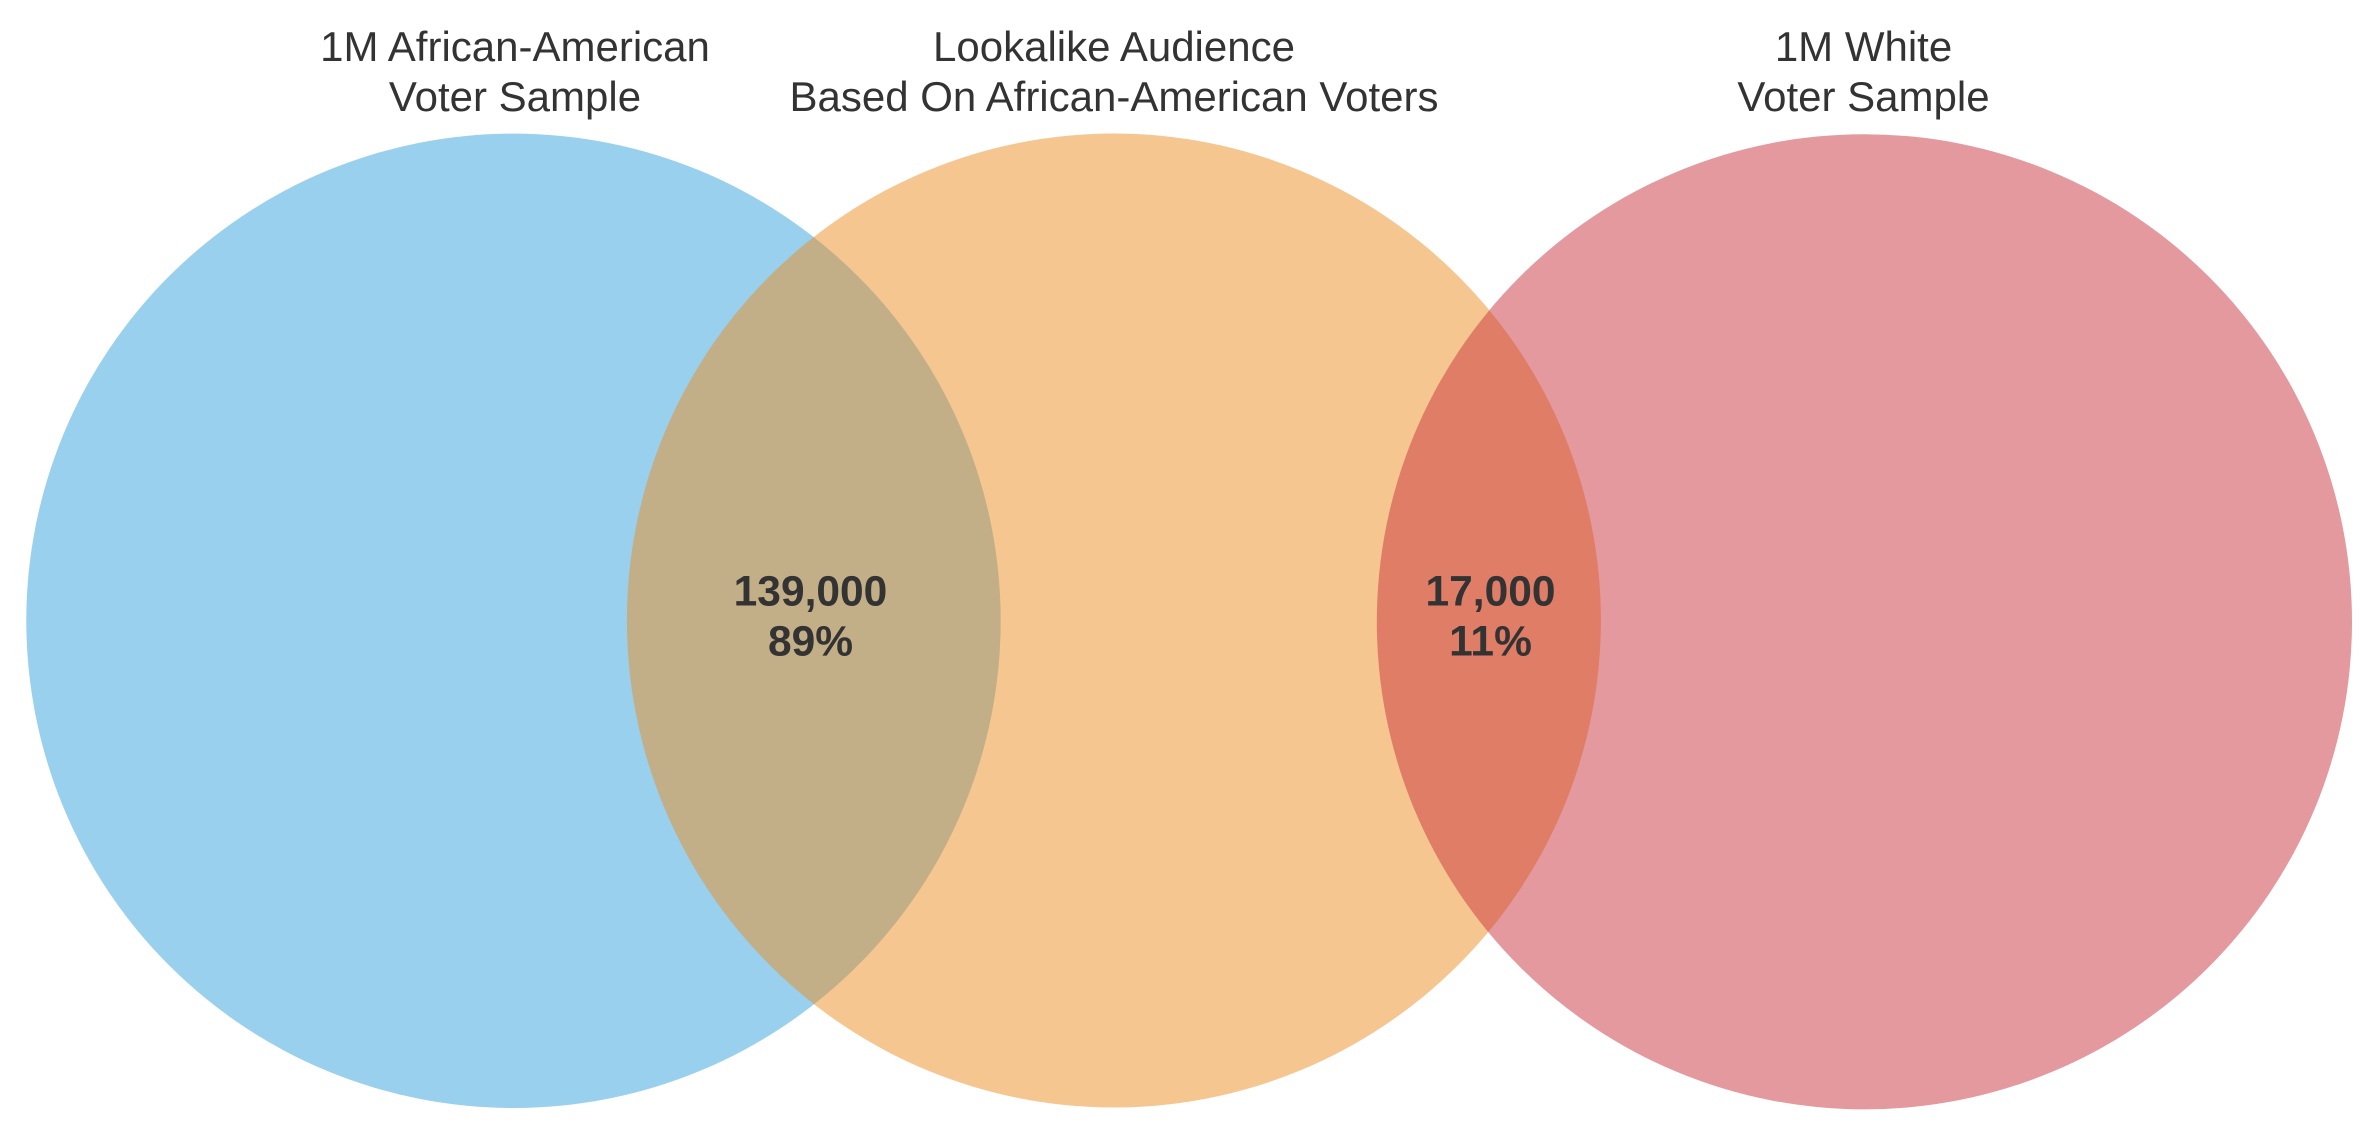 This screenshot has height=1129, width=2379. What do you see at coordinates (1491, 592) in the screenshot?
I see `svg-text: 17,000` at bounding box center [1491, 592].